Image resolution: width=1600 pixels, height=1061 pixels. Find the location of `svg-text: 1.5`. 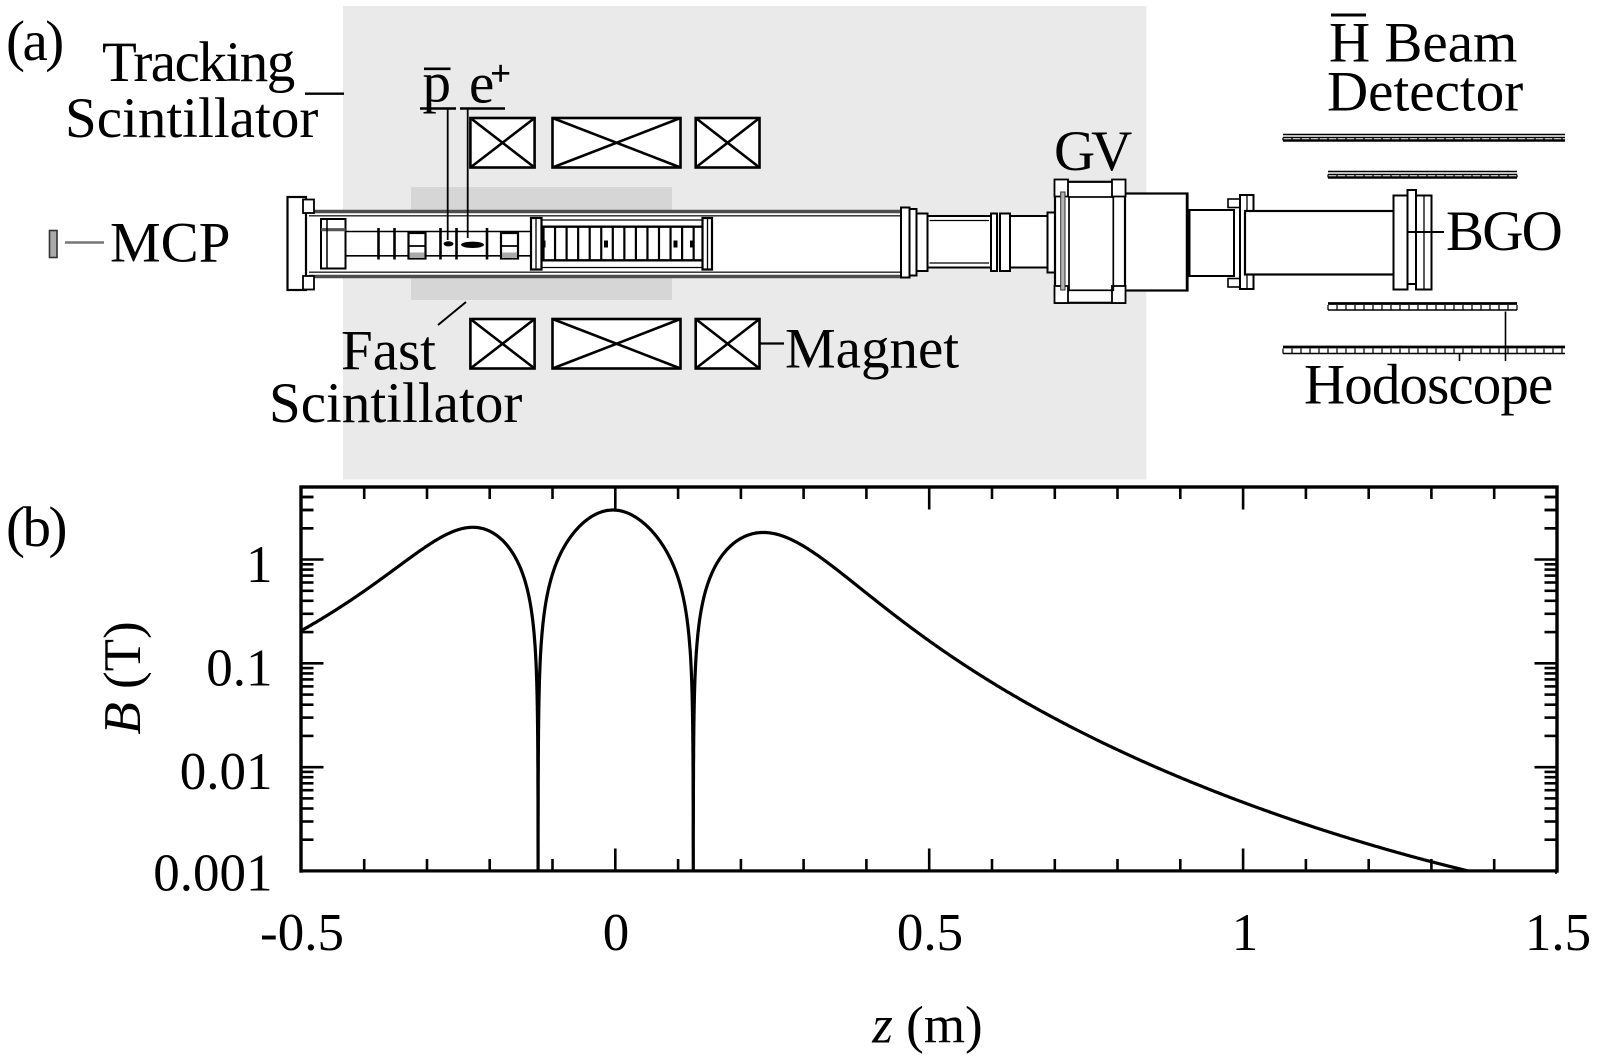

svg-text: 1.5 is located at coordinates (1558, 933).